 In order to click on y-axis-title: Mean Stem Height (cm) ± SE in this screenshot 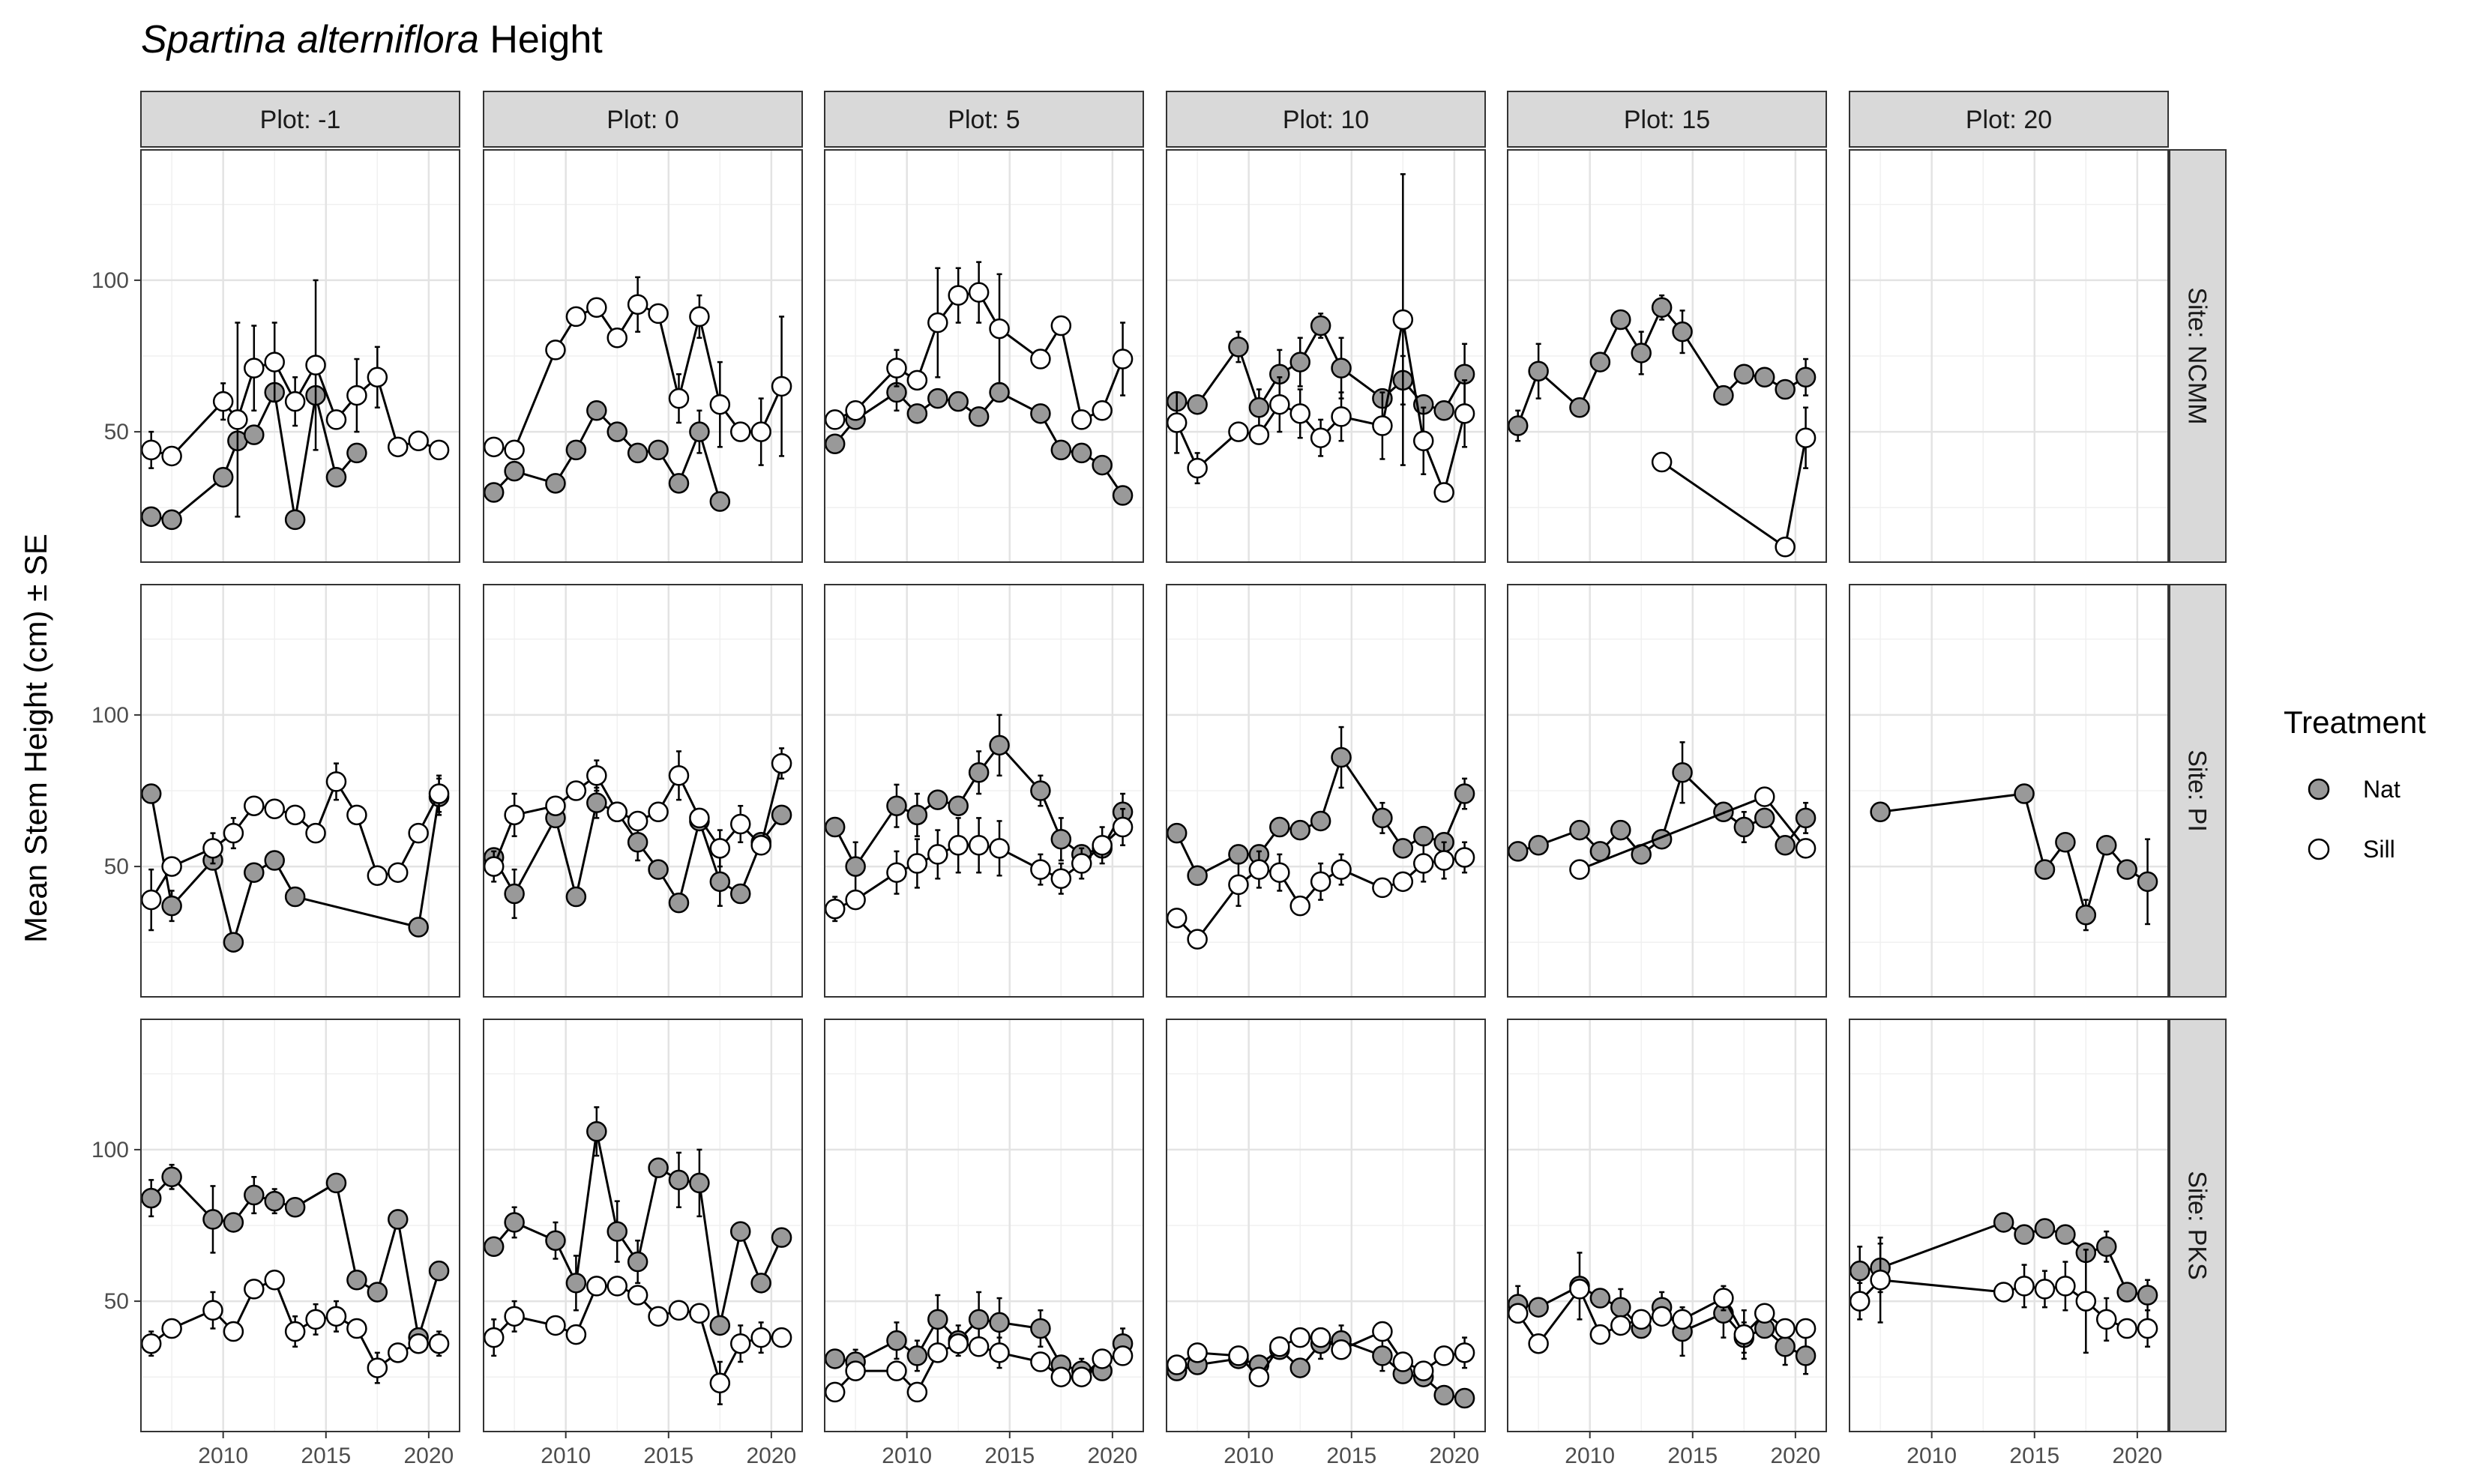, I will do `click(35, 739)`.